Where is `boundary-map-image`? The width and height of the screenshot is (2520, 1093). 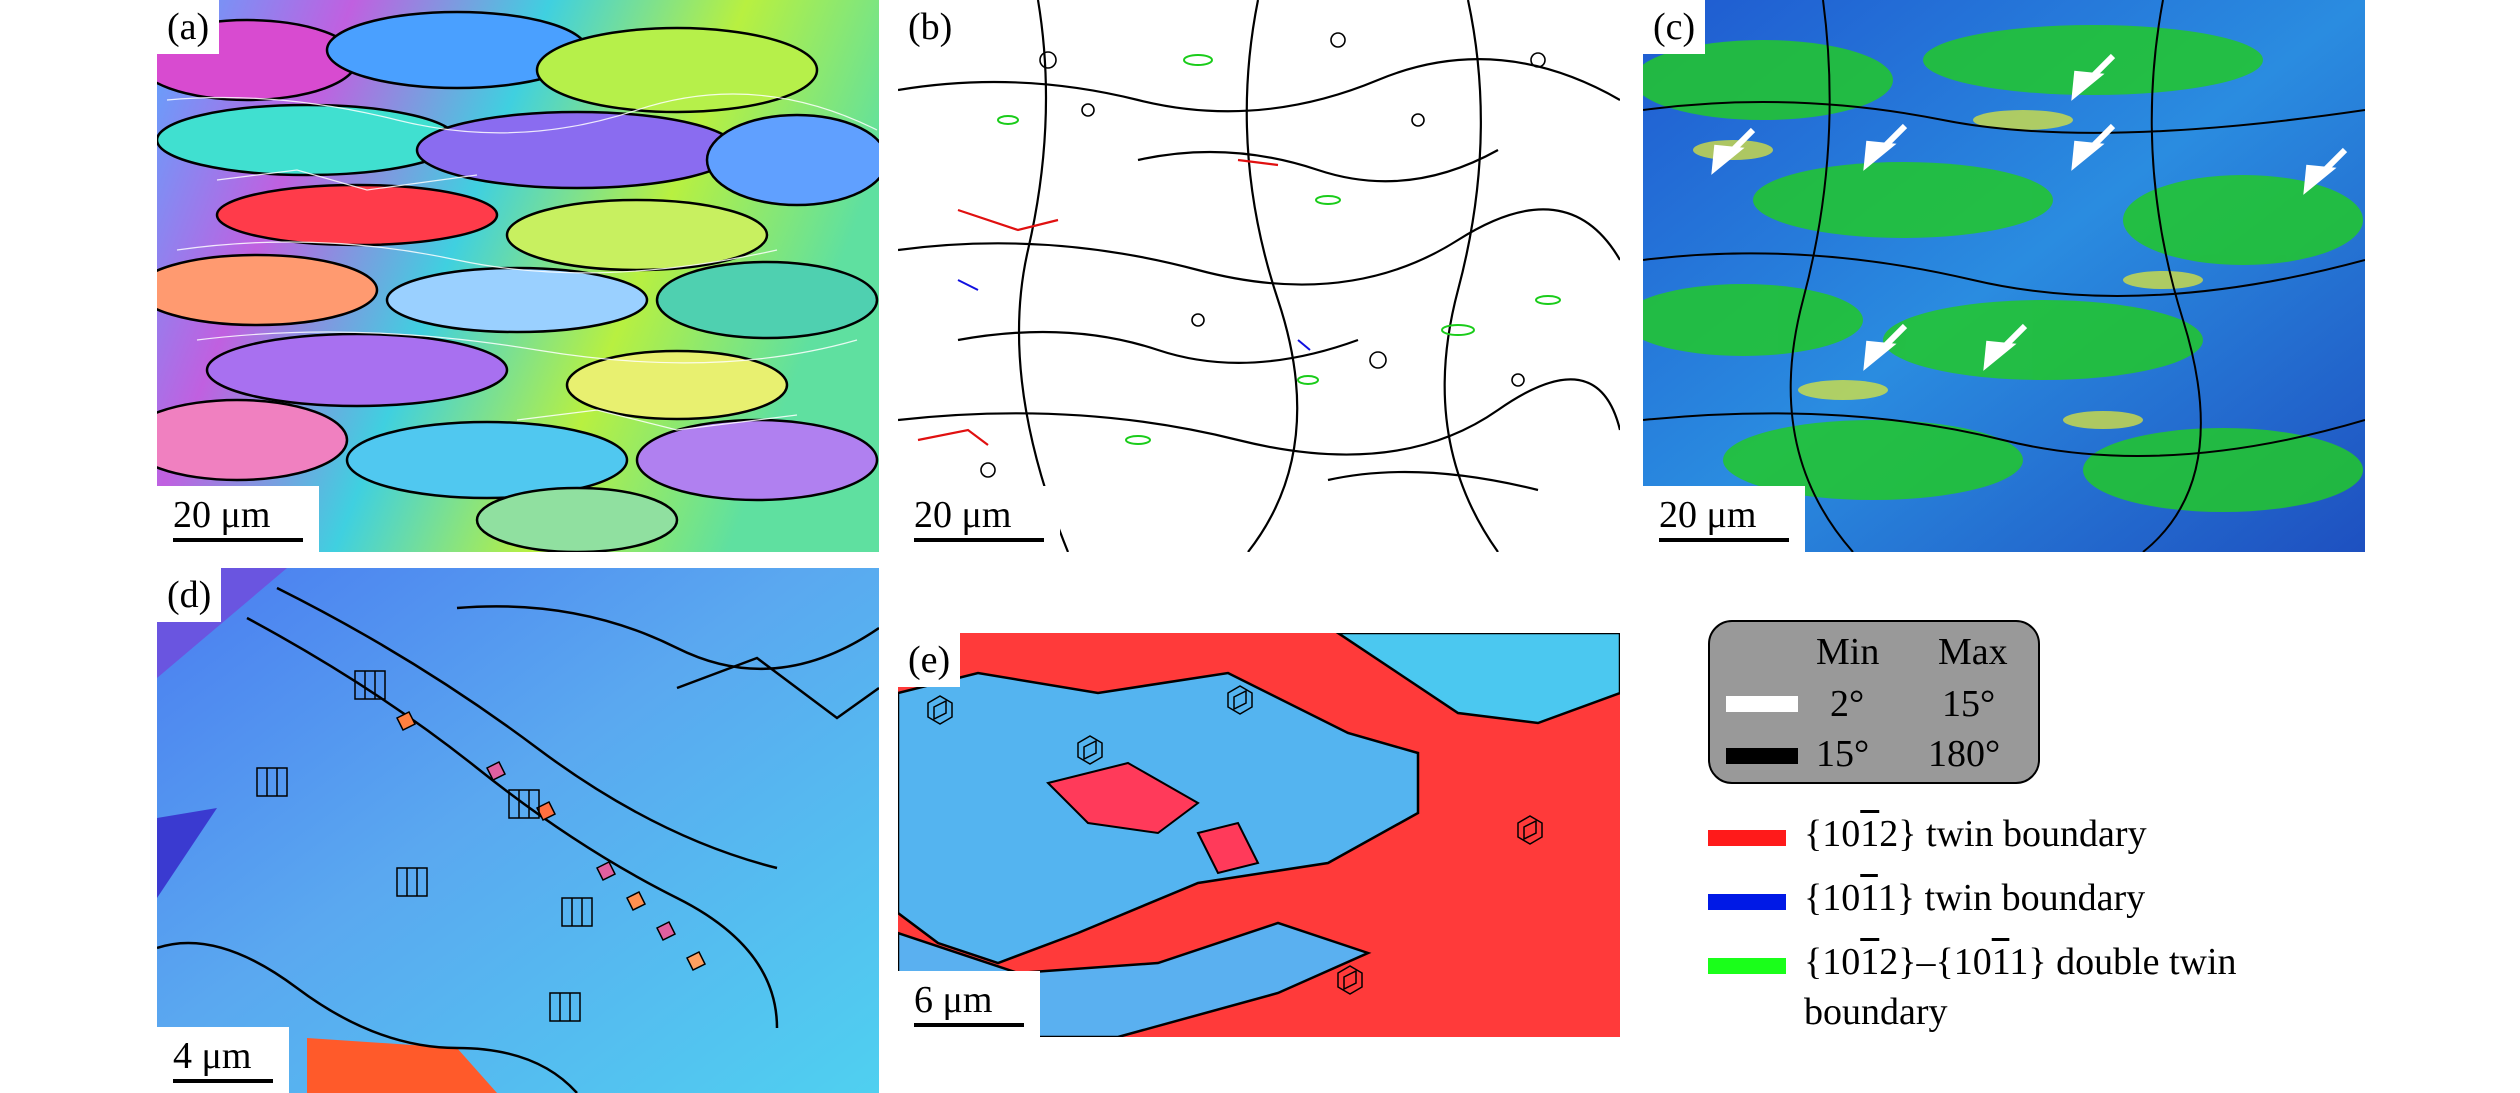
boundary-map-image is located at coordinates (1259, 276).